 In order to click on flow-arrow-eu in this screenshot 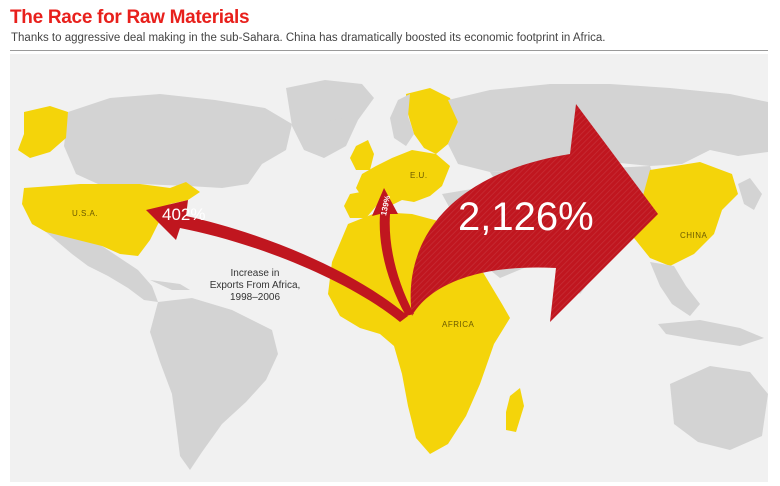, I will do `click(393, 252)`.